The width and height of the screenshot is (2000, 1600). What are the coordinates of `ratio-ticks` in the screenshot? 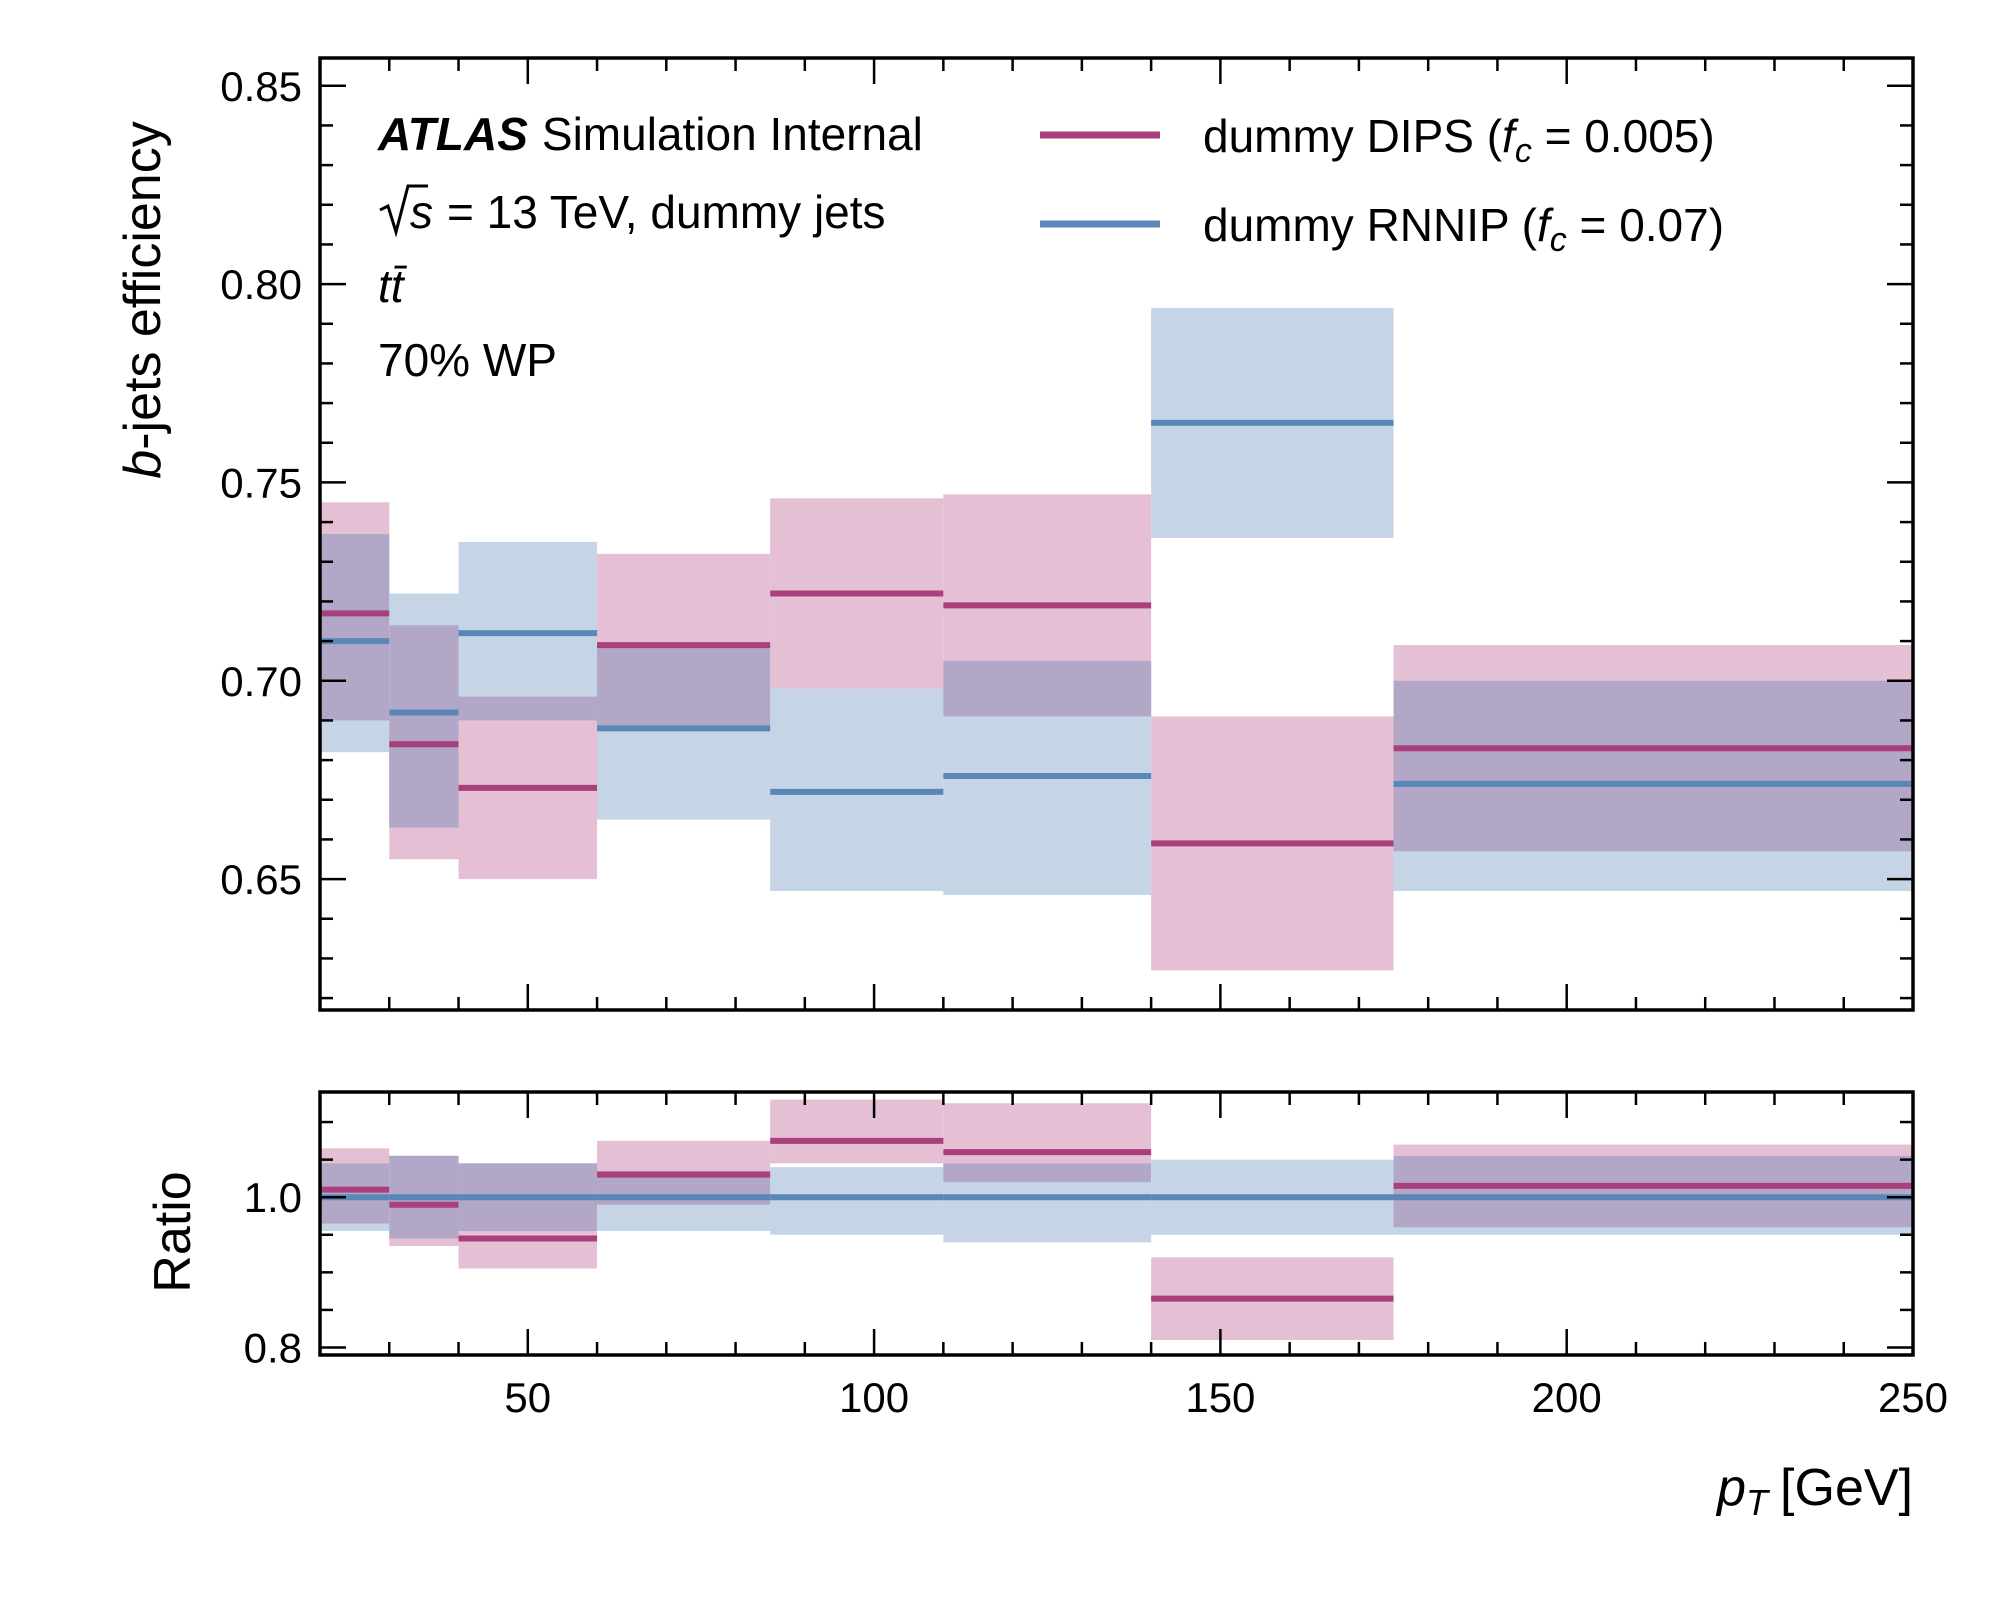 It's located at (1116, 1223).